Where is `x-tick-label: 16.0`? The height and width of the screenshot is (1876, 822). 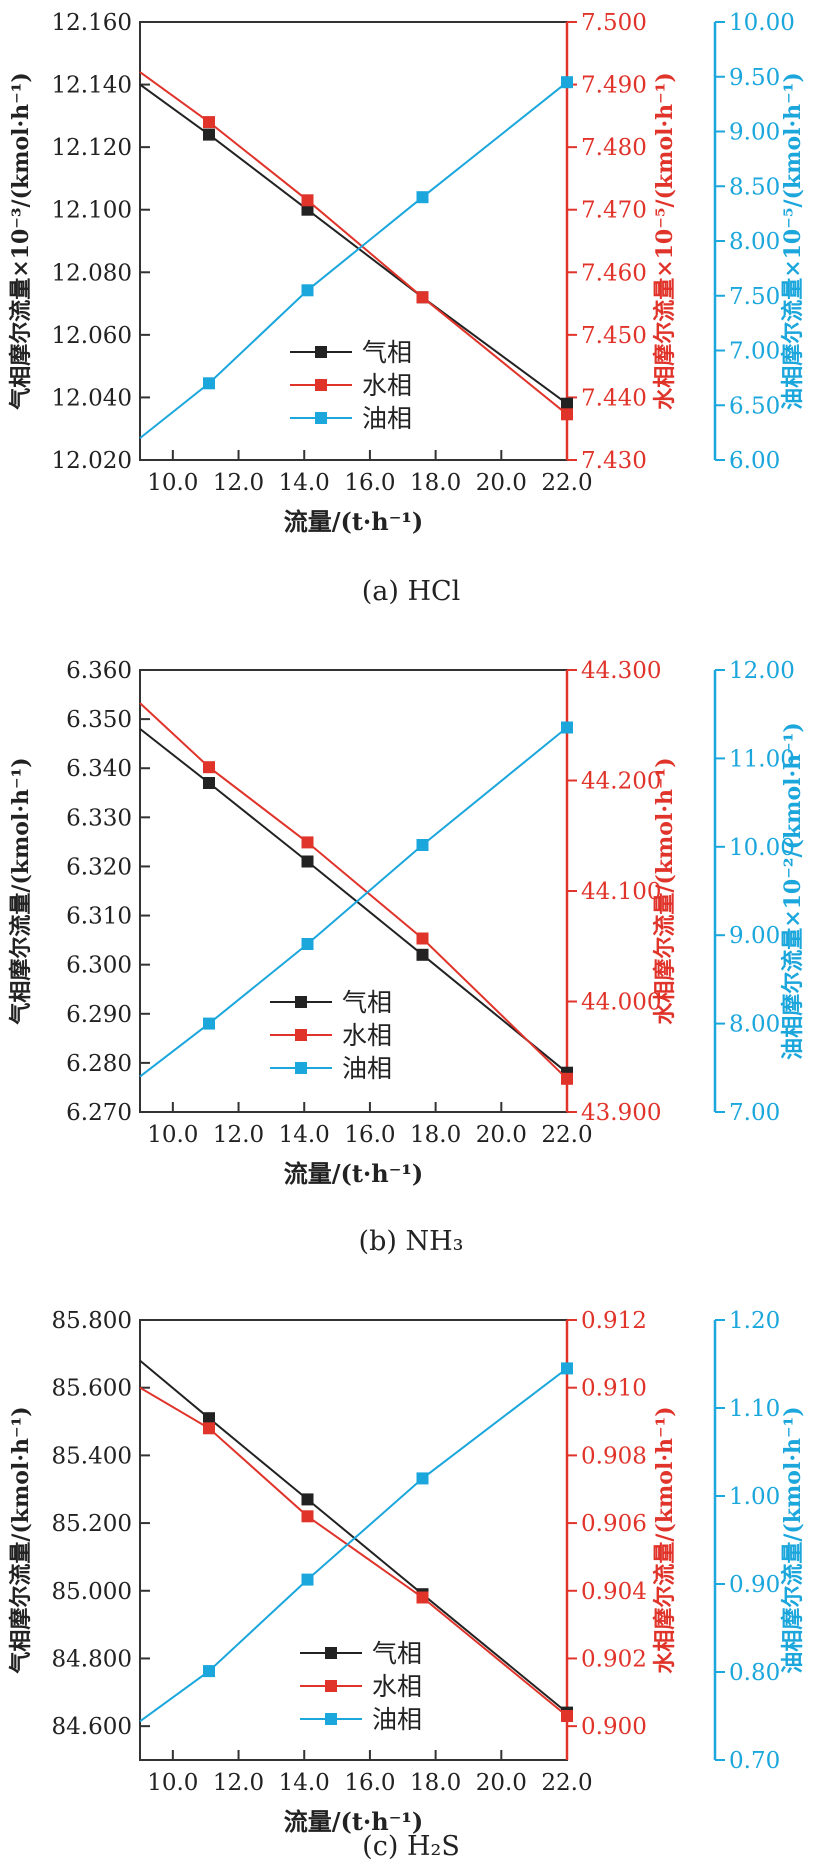 x-tick-label: 16.0 is located at coordinates (369, 1135).